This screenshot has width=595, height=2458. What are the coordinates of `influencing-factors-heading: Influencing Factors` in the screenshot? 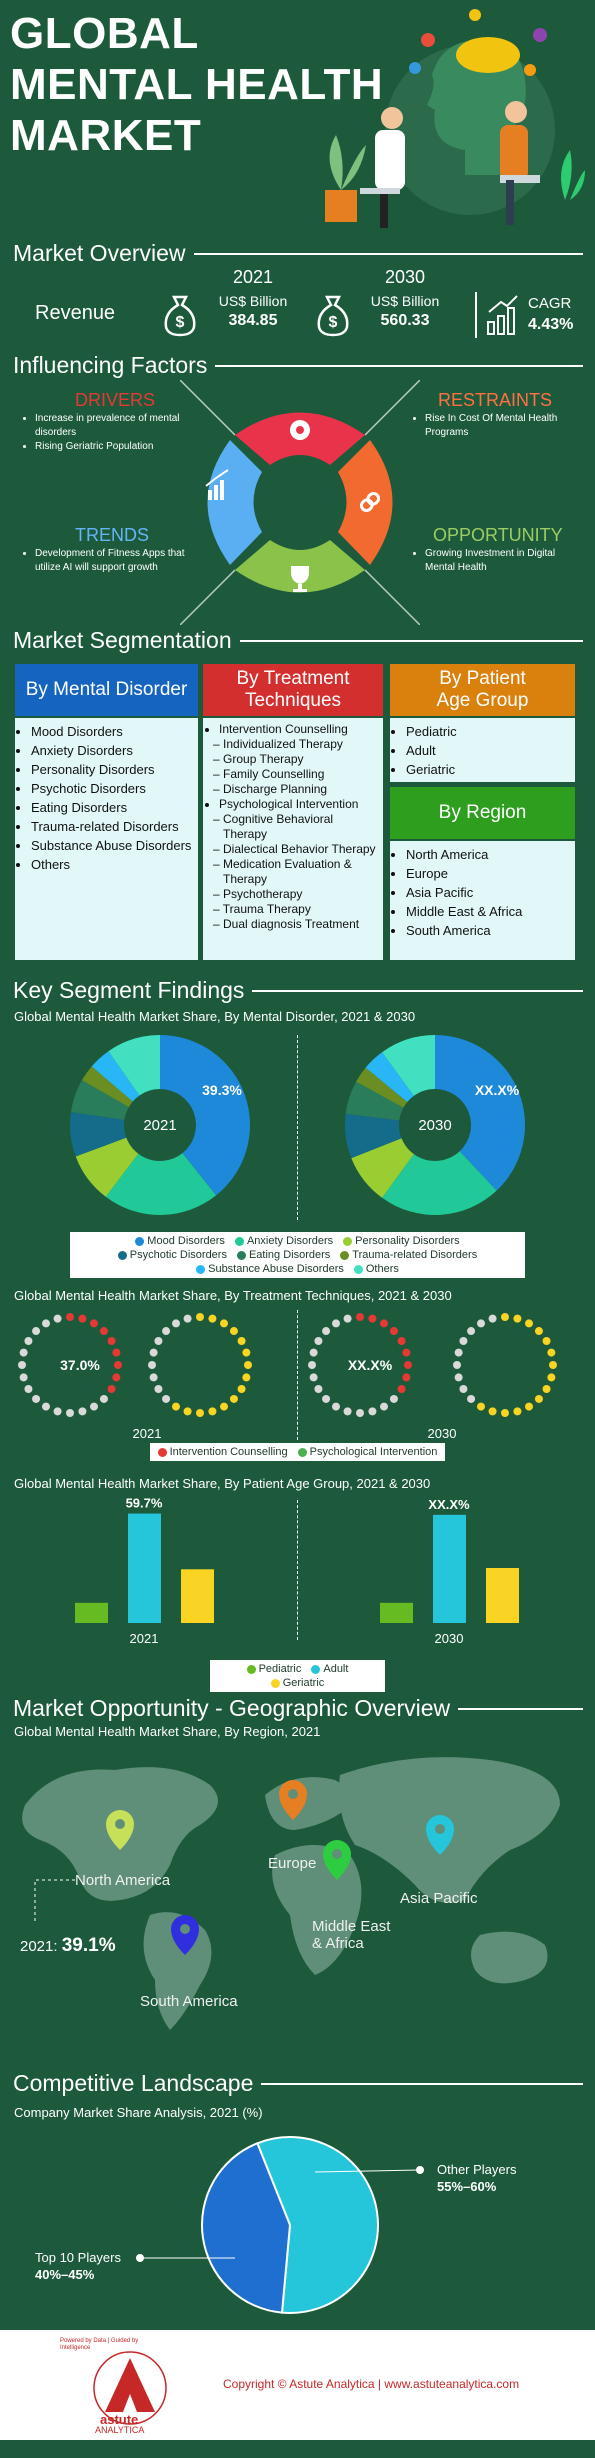 It's located at (298, 365).